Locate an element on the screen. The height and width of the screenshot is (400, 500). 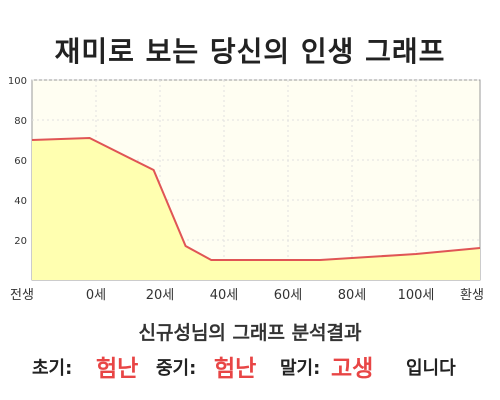
late-value: 고생 is located at coordinates (352, 369).